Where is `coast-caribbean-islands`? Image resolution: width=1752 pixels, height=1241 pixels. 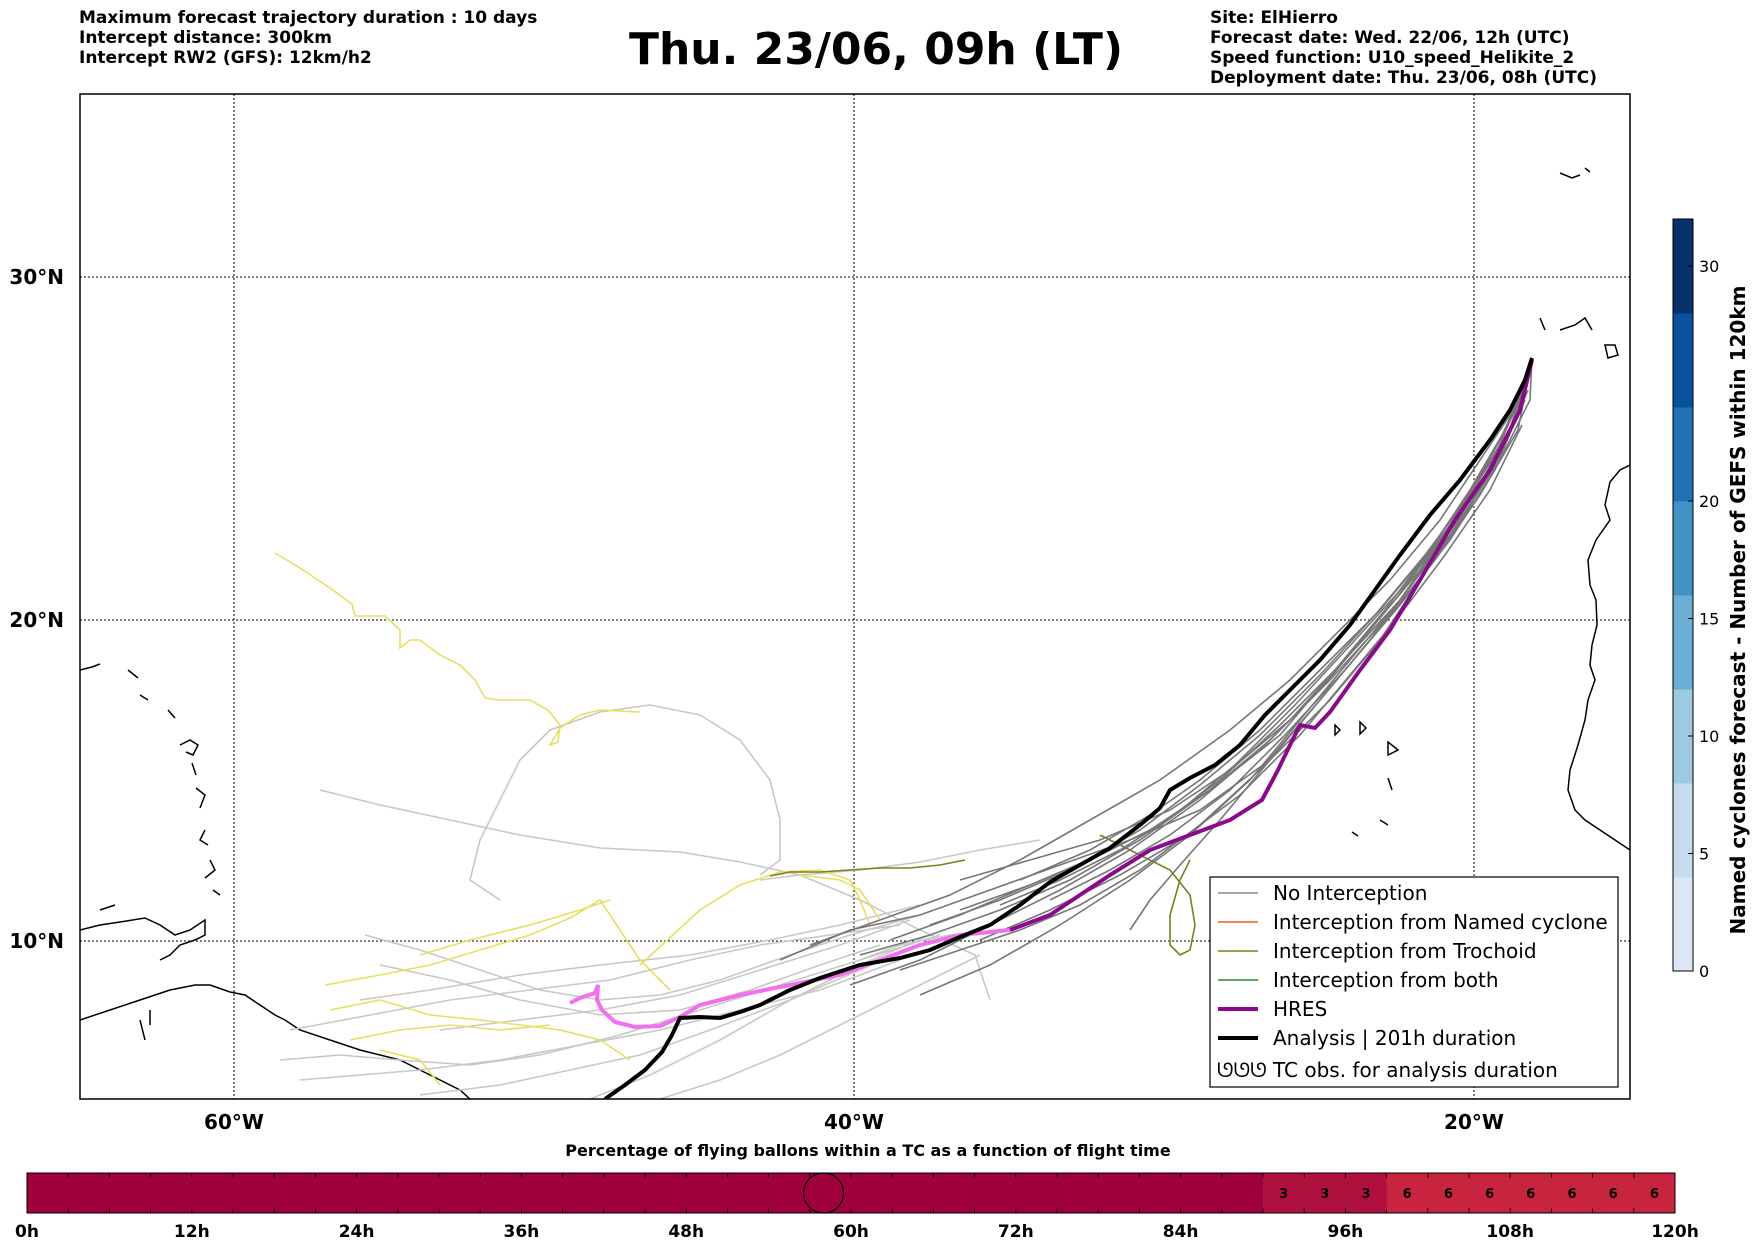 coast-caribbean-islands is located at coordinates (150, 852).